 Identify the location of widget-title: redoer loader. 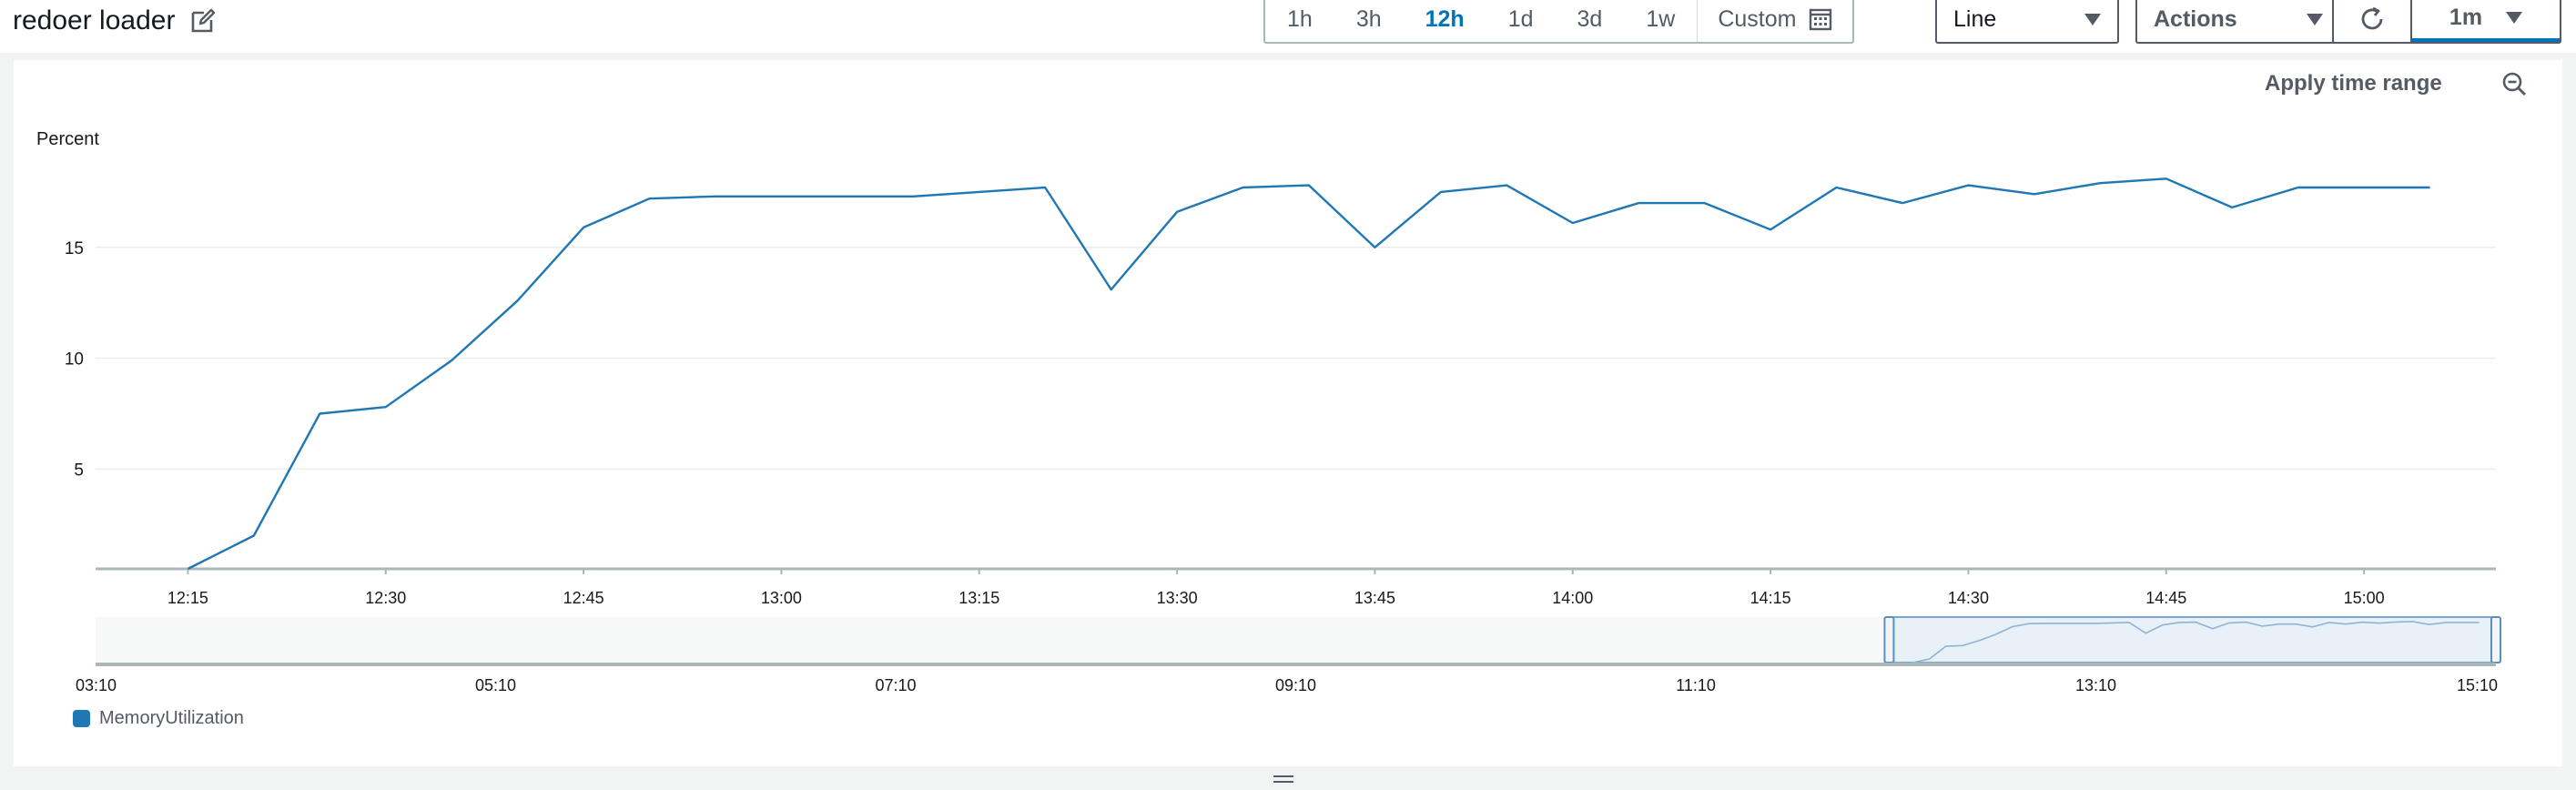
(94, 20).